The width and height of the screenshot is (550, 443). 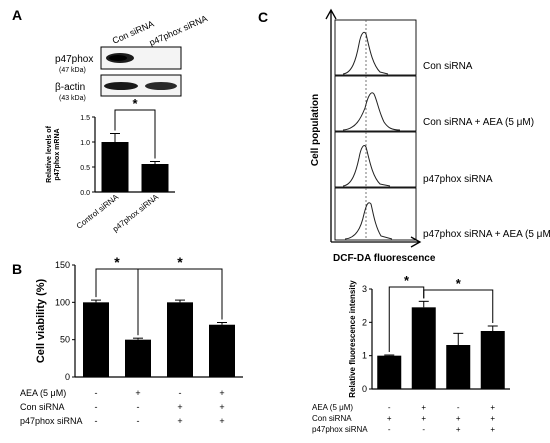 What do you see at coordinates (67, 377) in the screenshot?
I see `chart-b-y-tick-label: 0` at bounding box center [67, 377].